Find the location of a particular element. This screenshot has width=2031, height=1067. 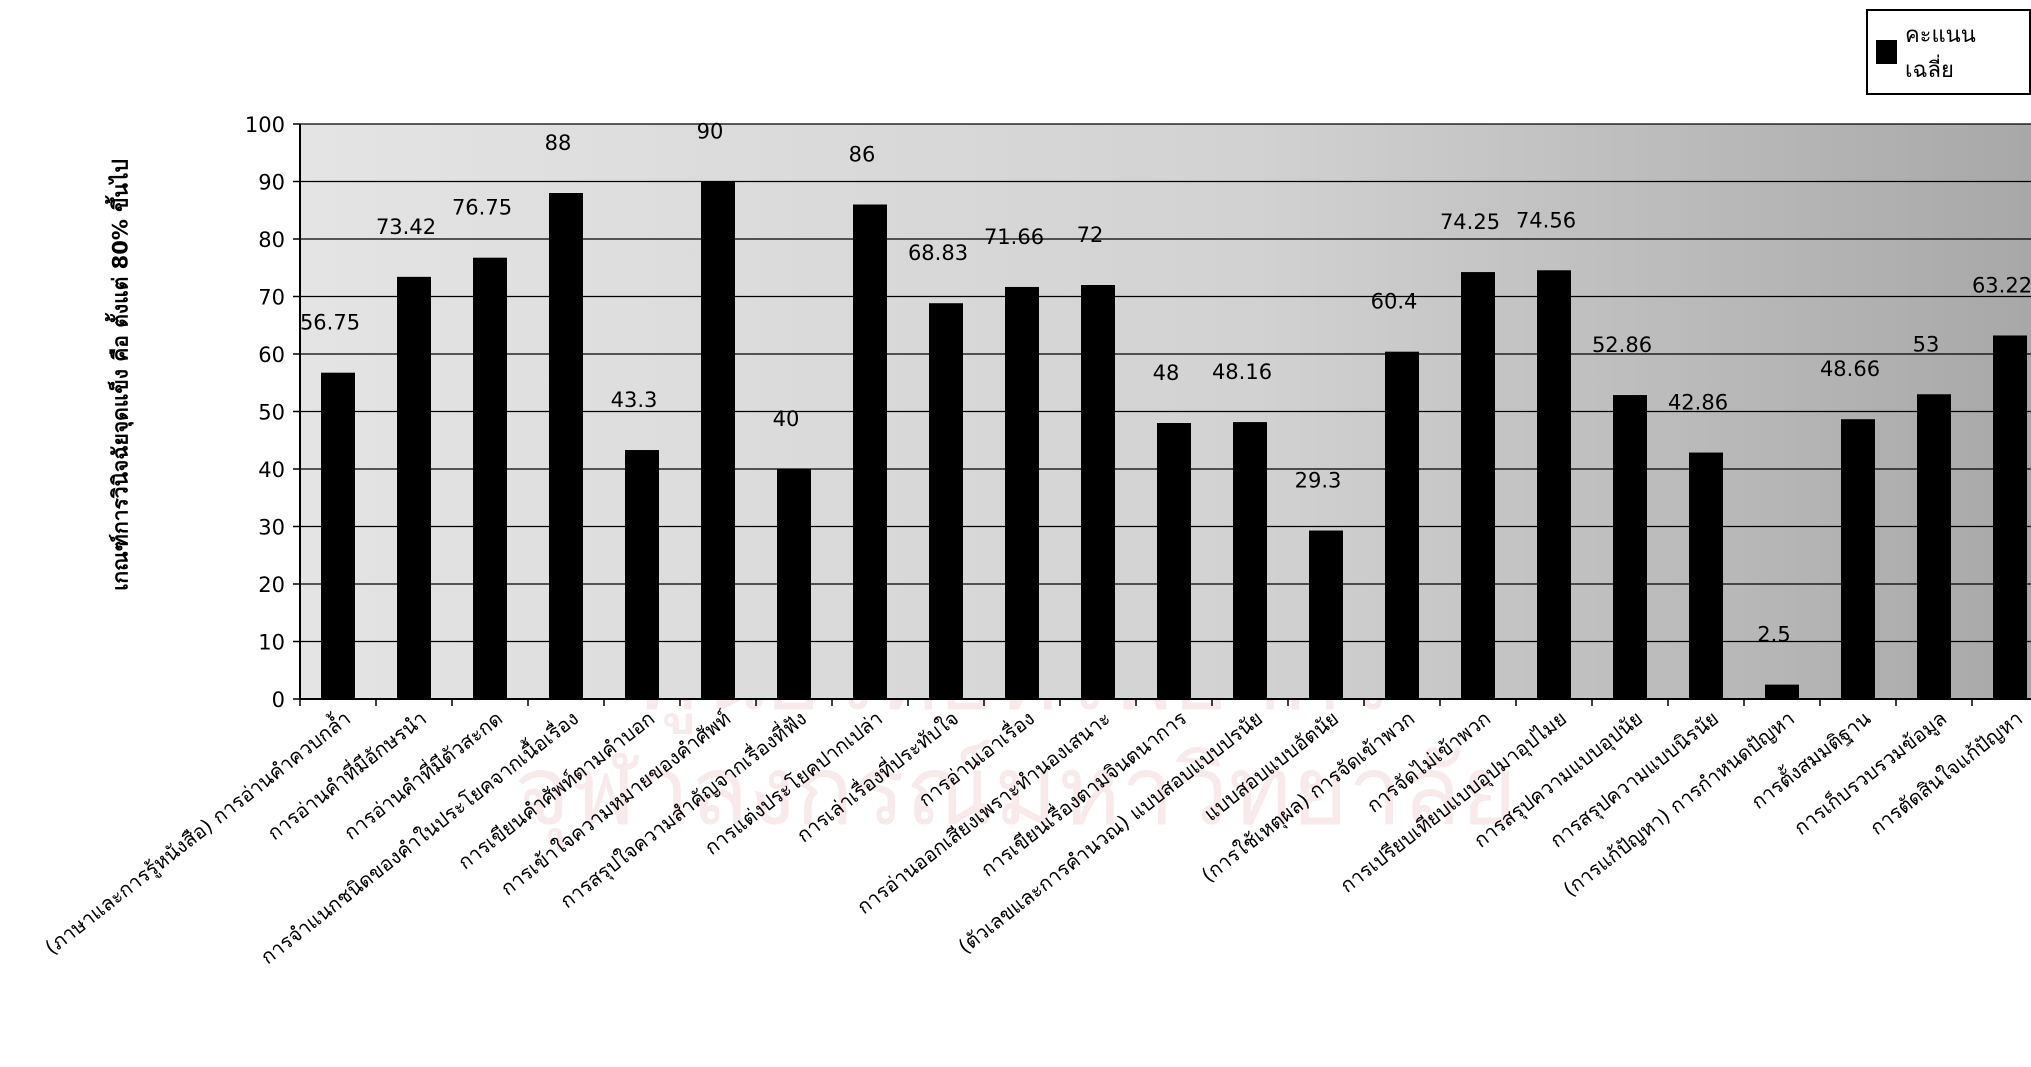

y-tick-label: 60 is located at coordinates (271, 355).